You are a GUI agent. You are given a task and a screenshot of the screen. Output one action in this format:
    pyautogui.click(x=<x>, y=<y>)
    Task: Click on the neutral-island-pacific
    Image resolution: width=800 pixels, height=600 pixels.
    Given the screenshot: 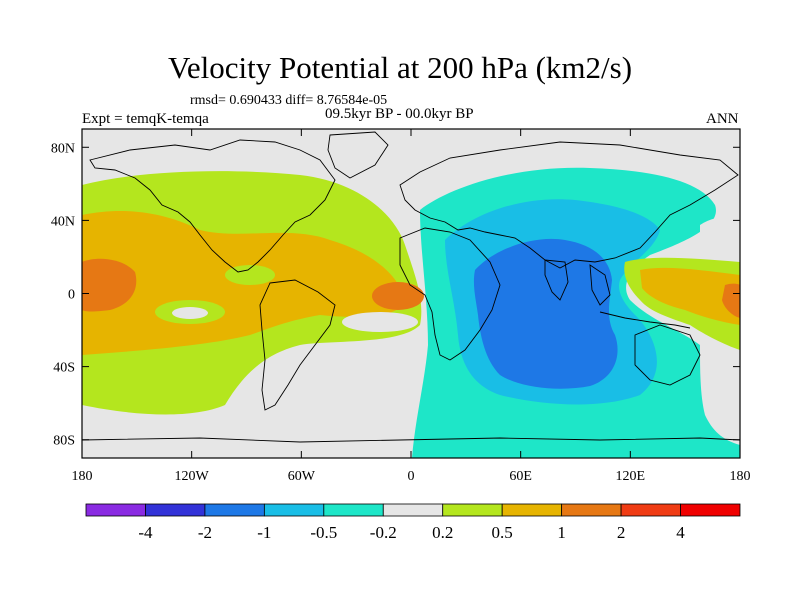 What is the action you would take?
    pyautogui.click(x=190, y=313)
    